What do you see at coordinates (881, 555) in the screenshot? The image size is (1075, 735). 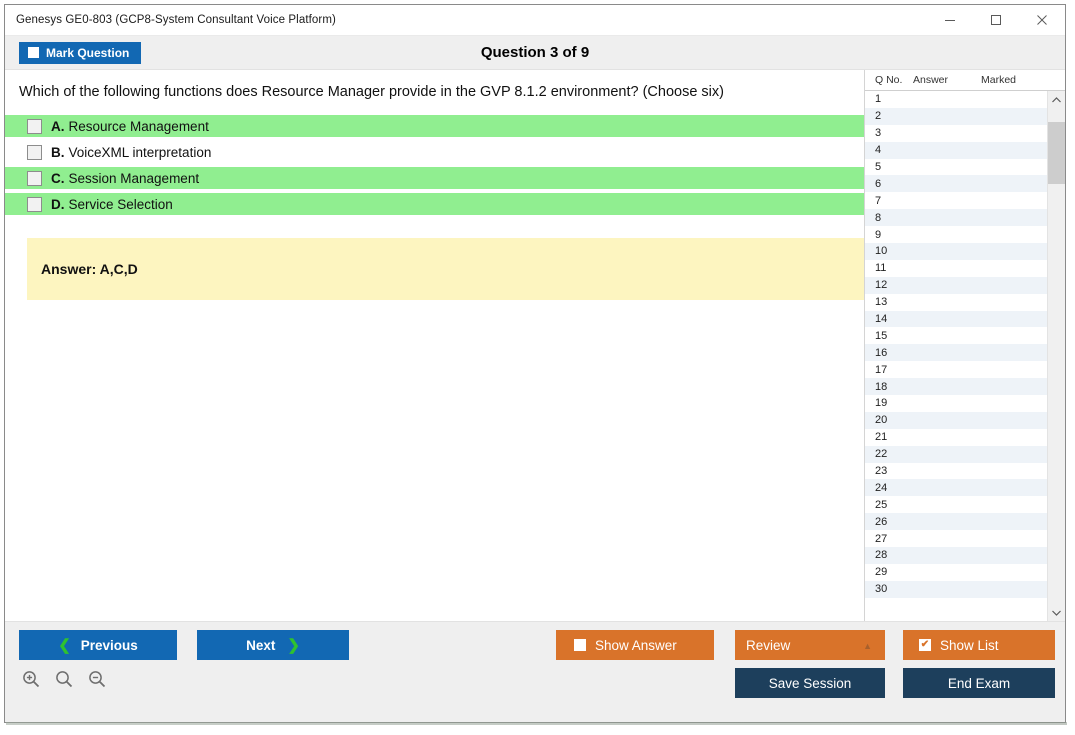 I see `row-question-number: 28` at bounding box center [881, 555].